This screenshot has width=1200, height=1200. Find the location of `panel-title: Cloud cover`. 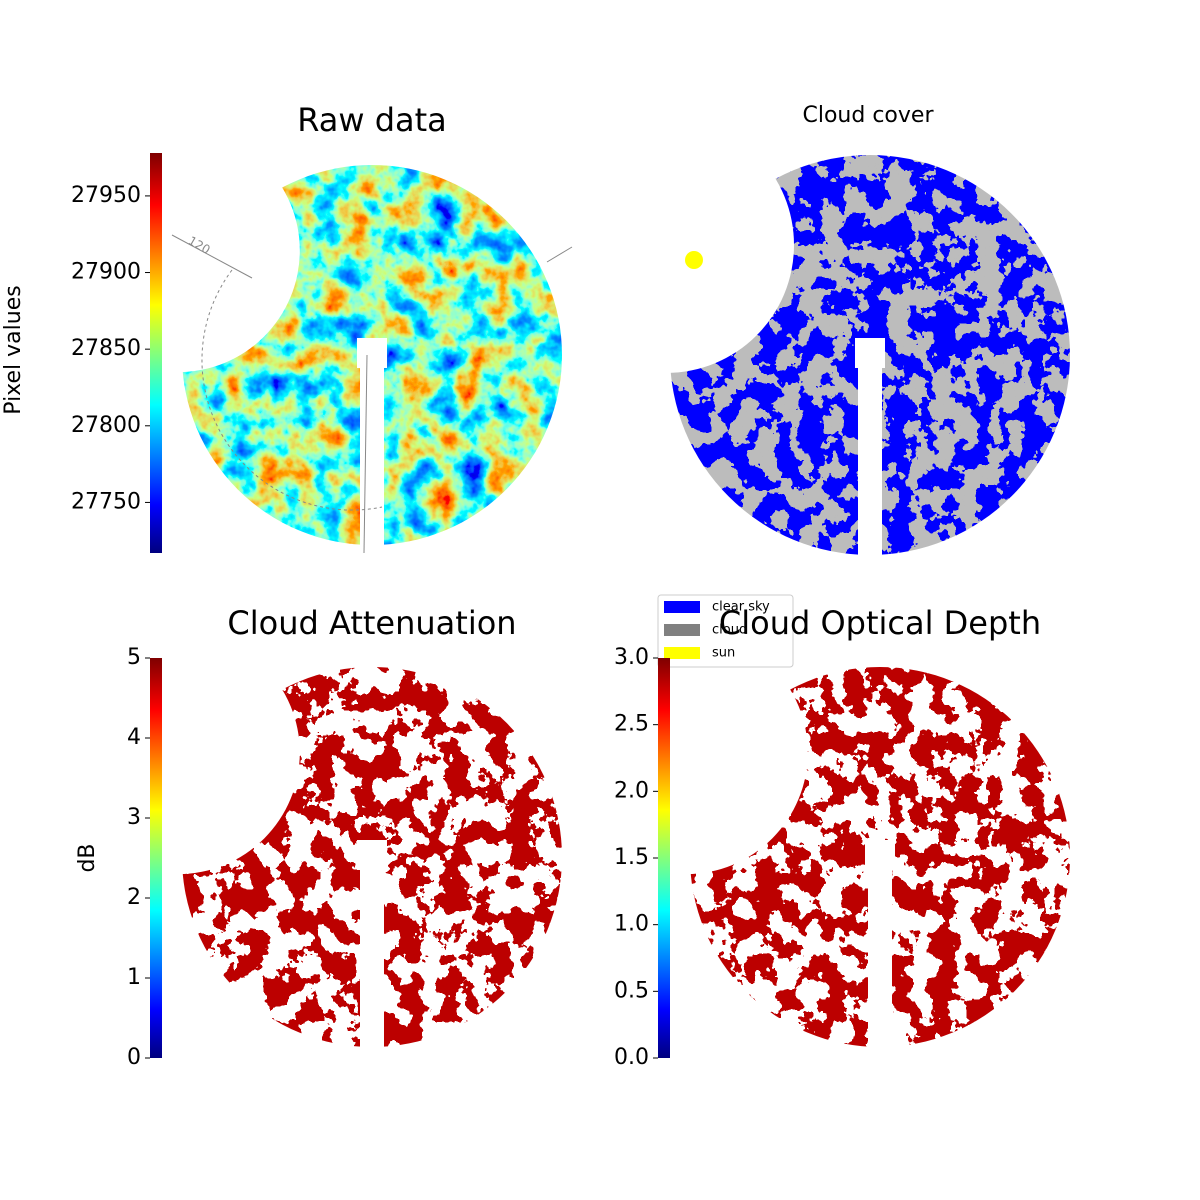

panel-title: Cloud cover is located at coordinates (869, 115).